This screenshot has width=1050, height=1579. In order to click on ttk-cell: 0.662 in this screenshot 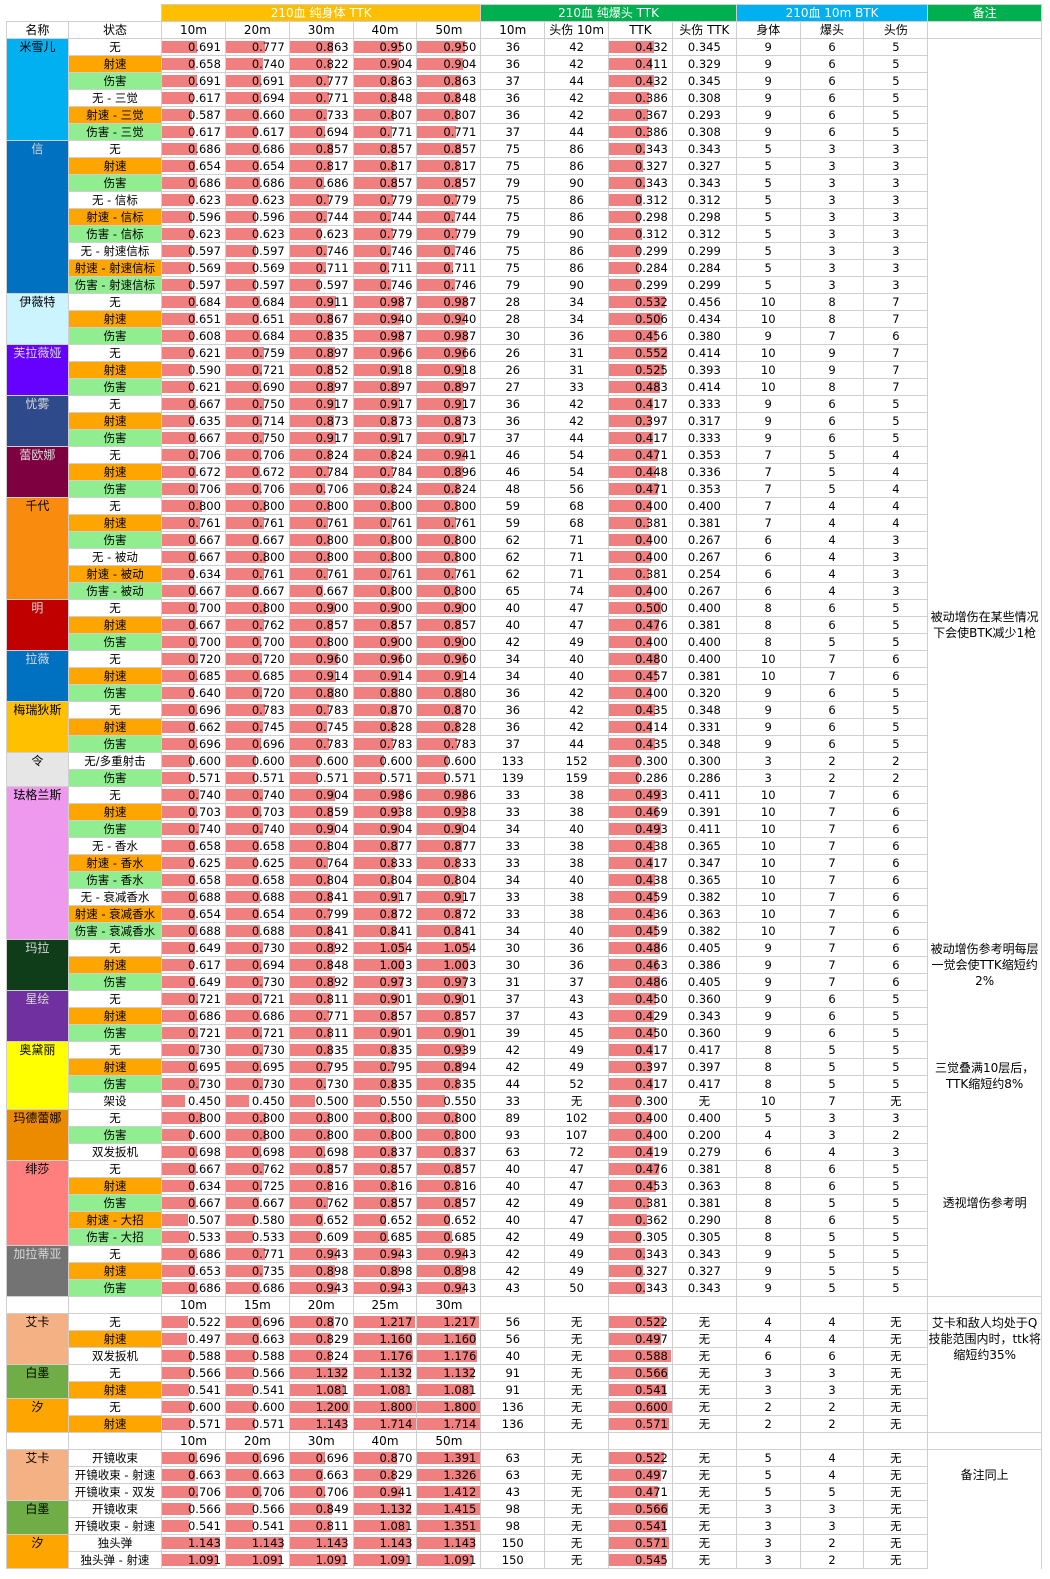, I will do `click(193, 727)`.